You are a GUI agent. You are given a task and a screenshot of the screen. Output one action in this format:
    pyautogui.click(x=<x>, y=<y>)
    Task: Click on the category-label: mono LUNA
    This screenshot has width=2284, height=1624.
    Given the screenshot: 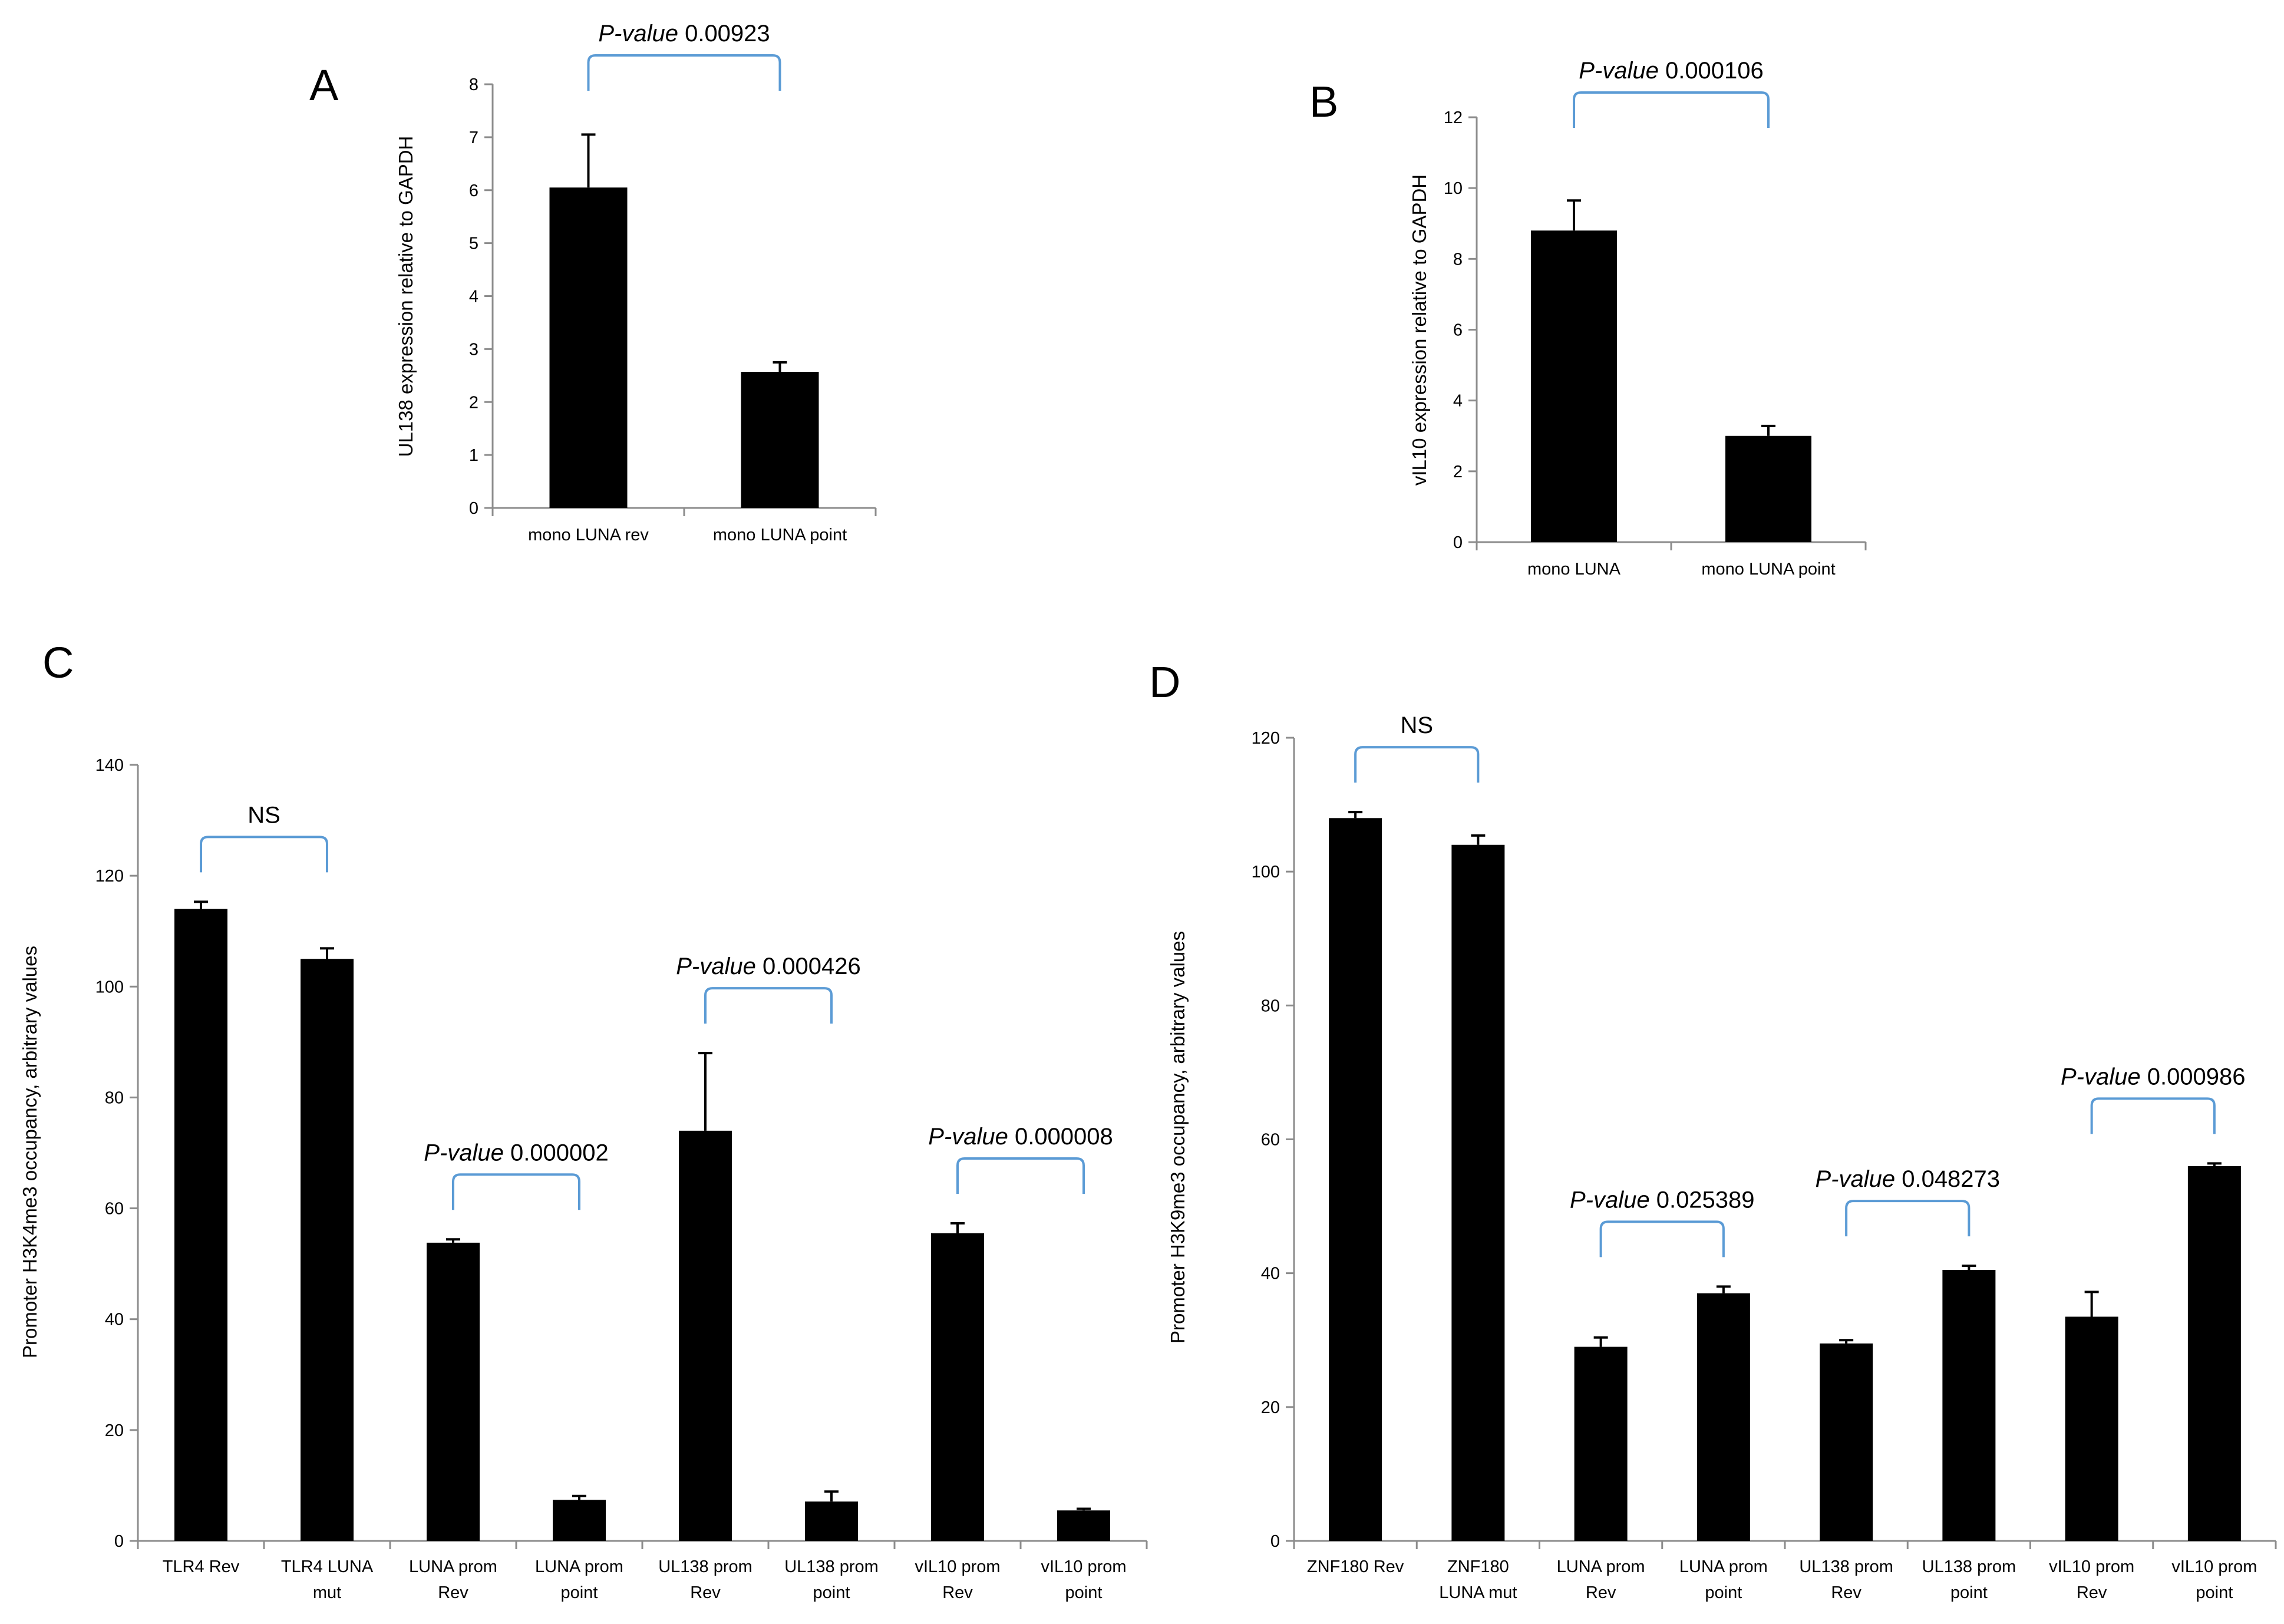 What is the action you would take?
    pyautogui.click(x=1574, y=569)
    